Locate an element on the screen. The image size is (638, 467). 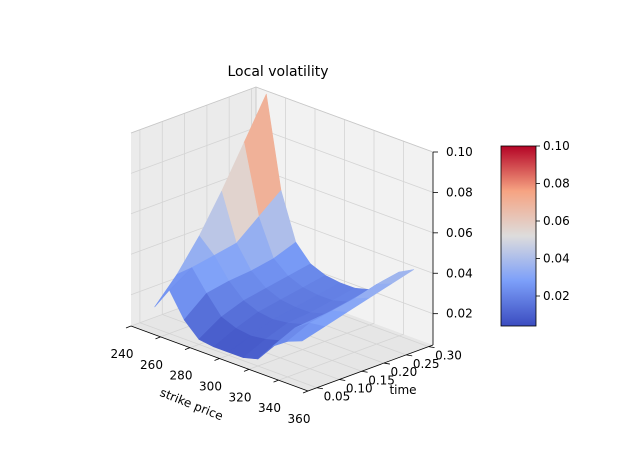
colorbar-scale is located at coordinates (518, 236).